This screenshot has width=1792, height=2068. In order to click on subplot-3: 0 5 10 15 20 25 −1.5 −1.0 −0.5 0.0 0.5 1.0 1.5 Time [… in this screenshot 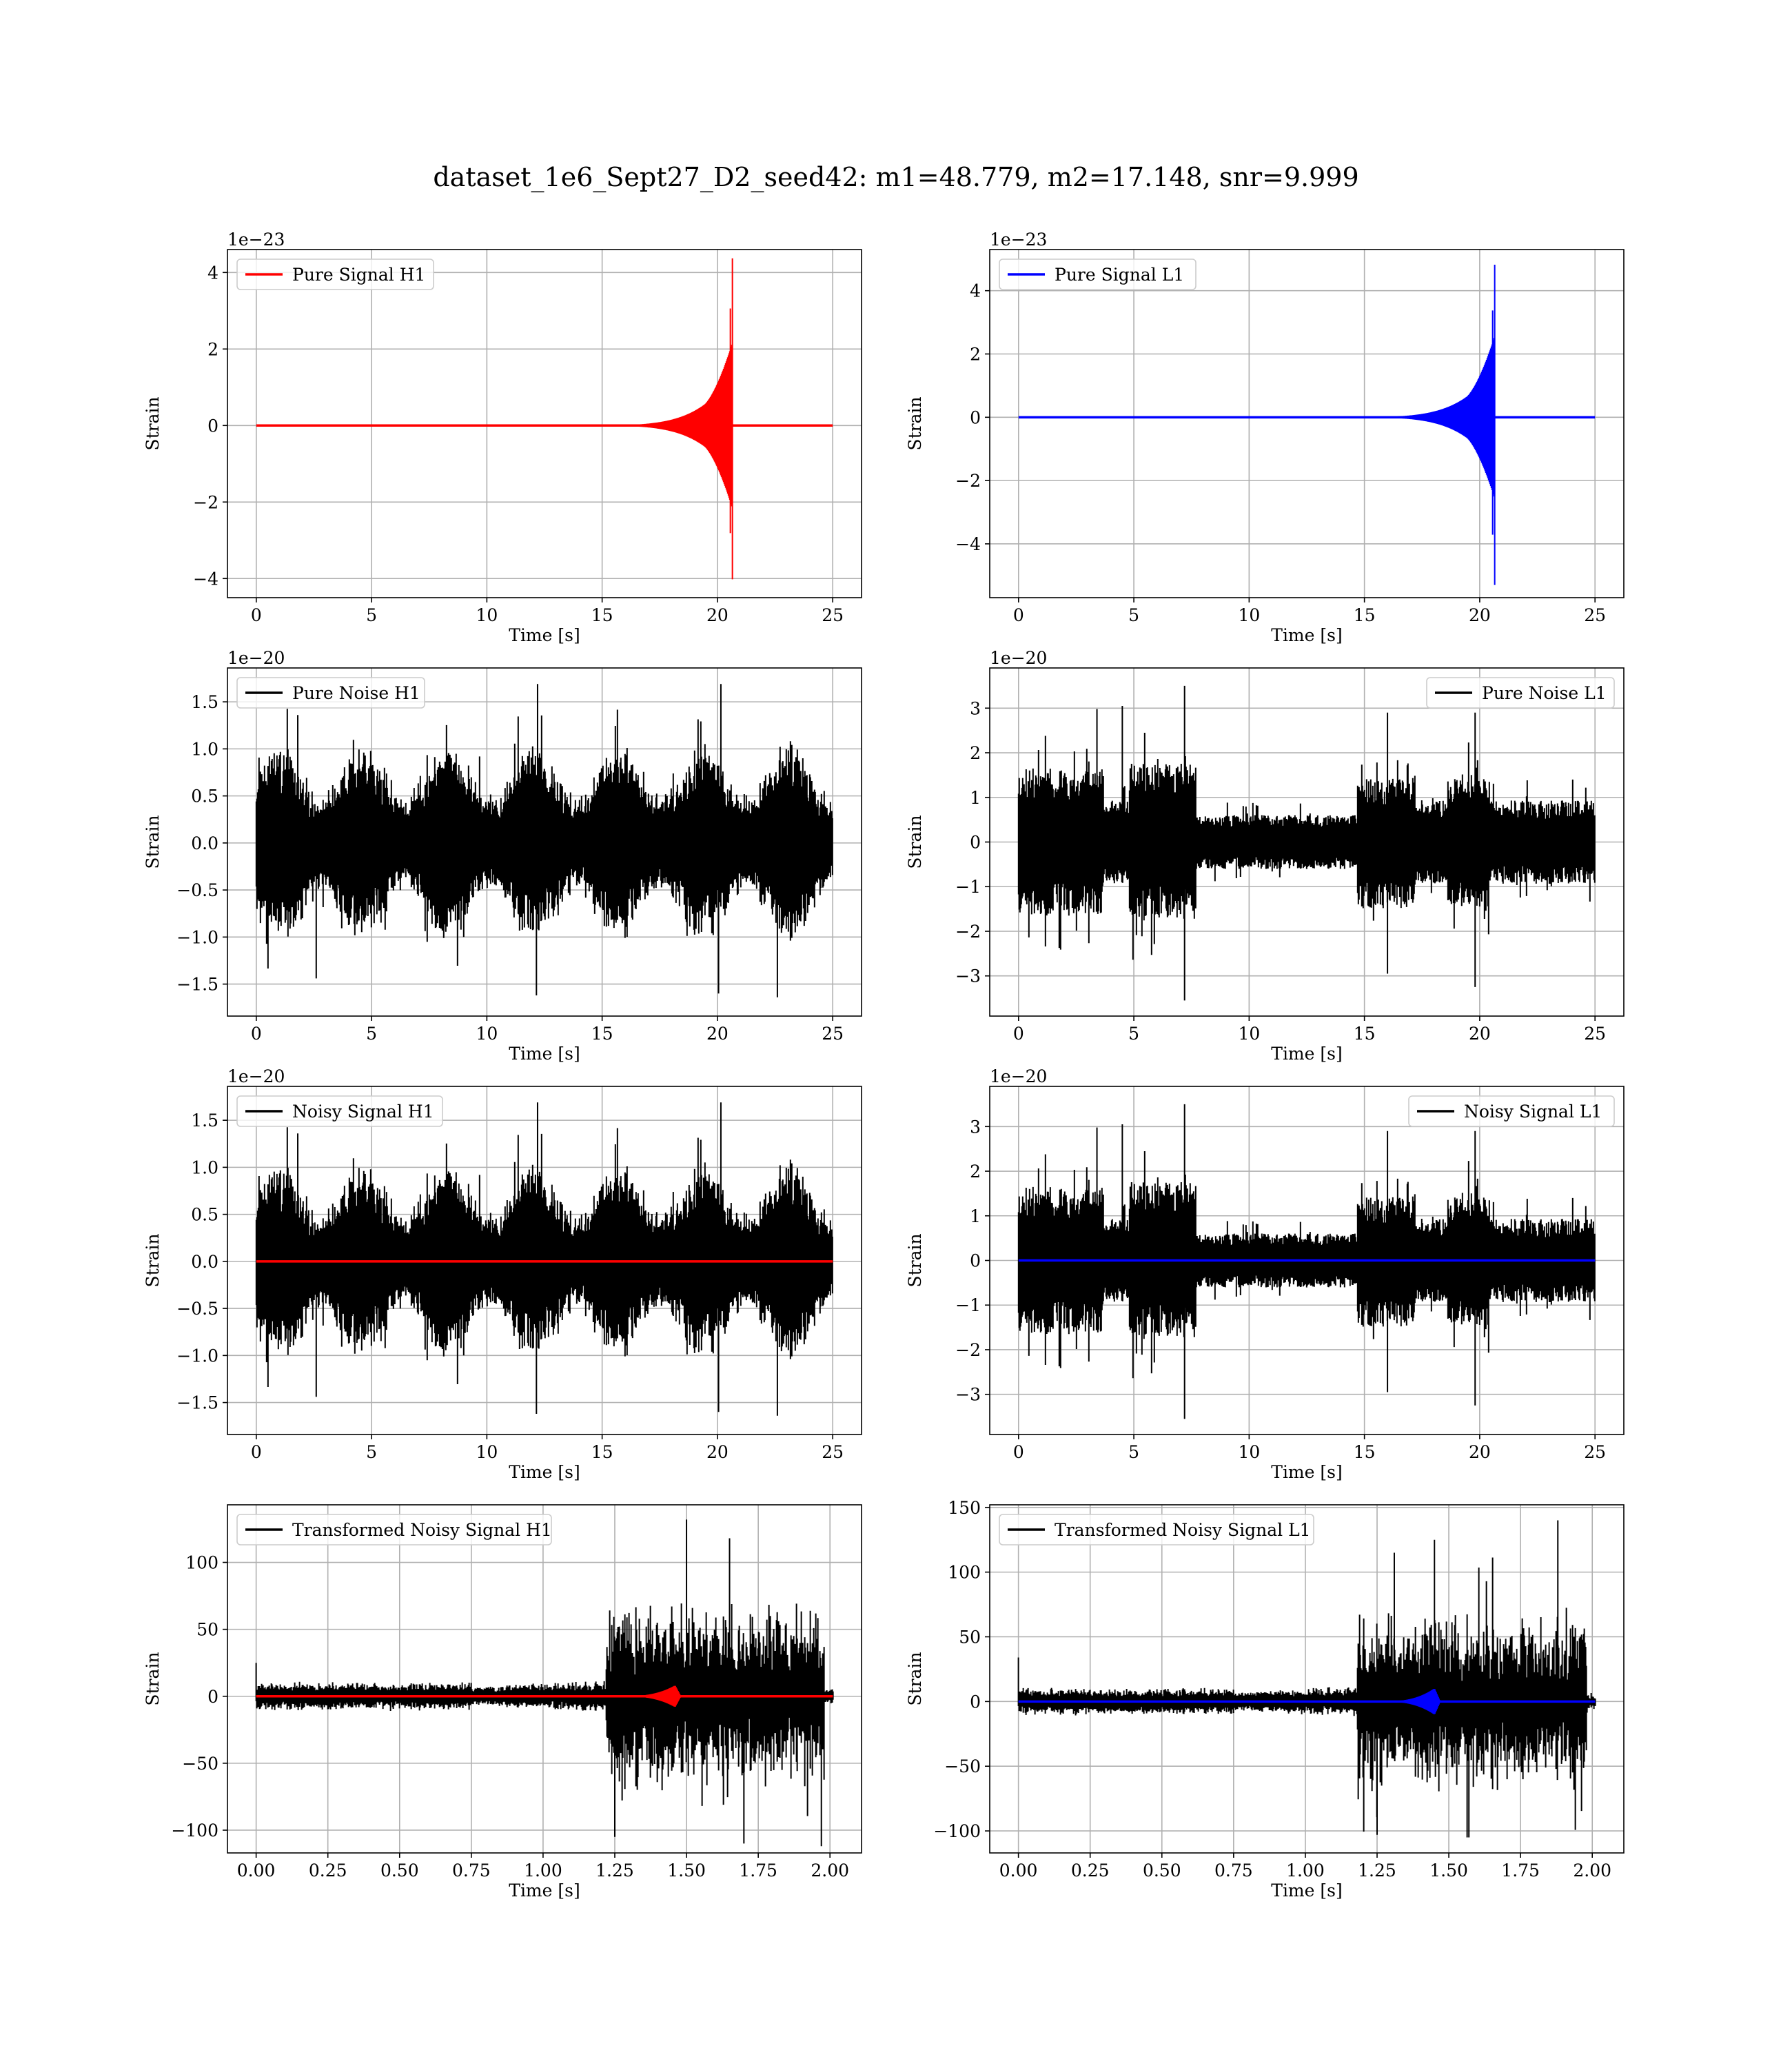, I will do `click(502, 856)`.